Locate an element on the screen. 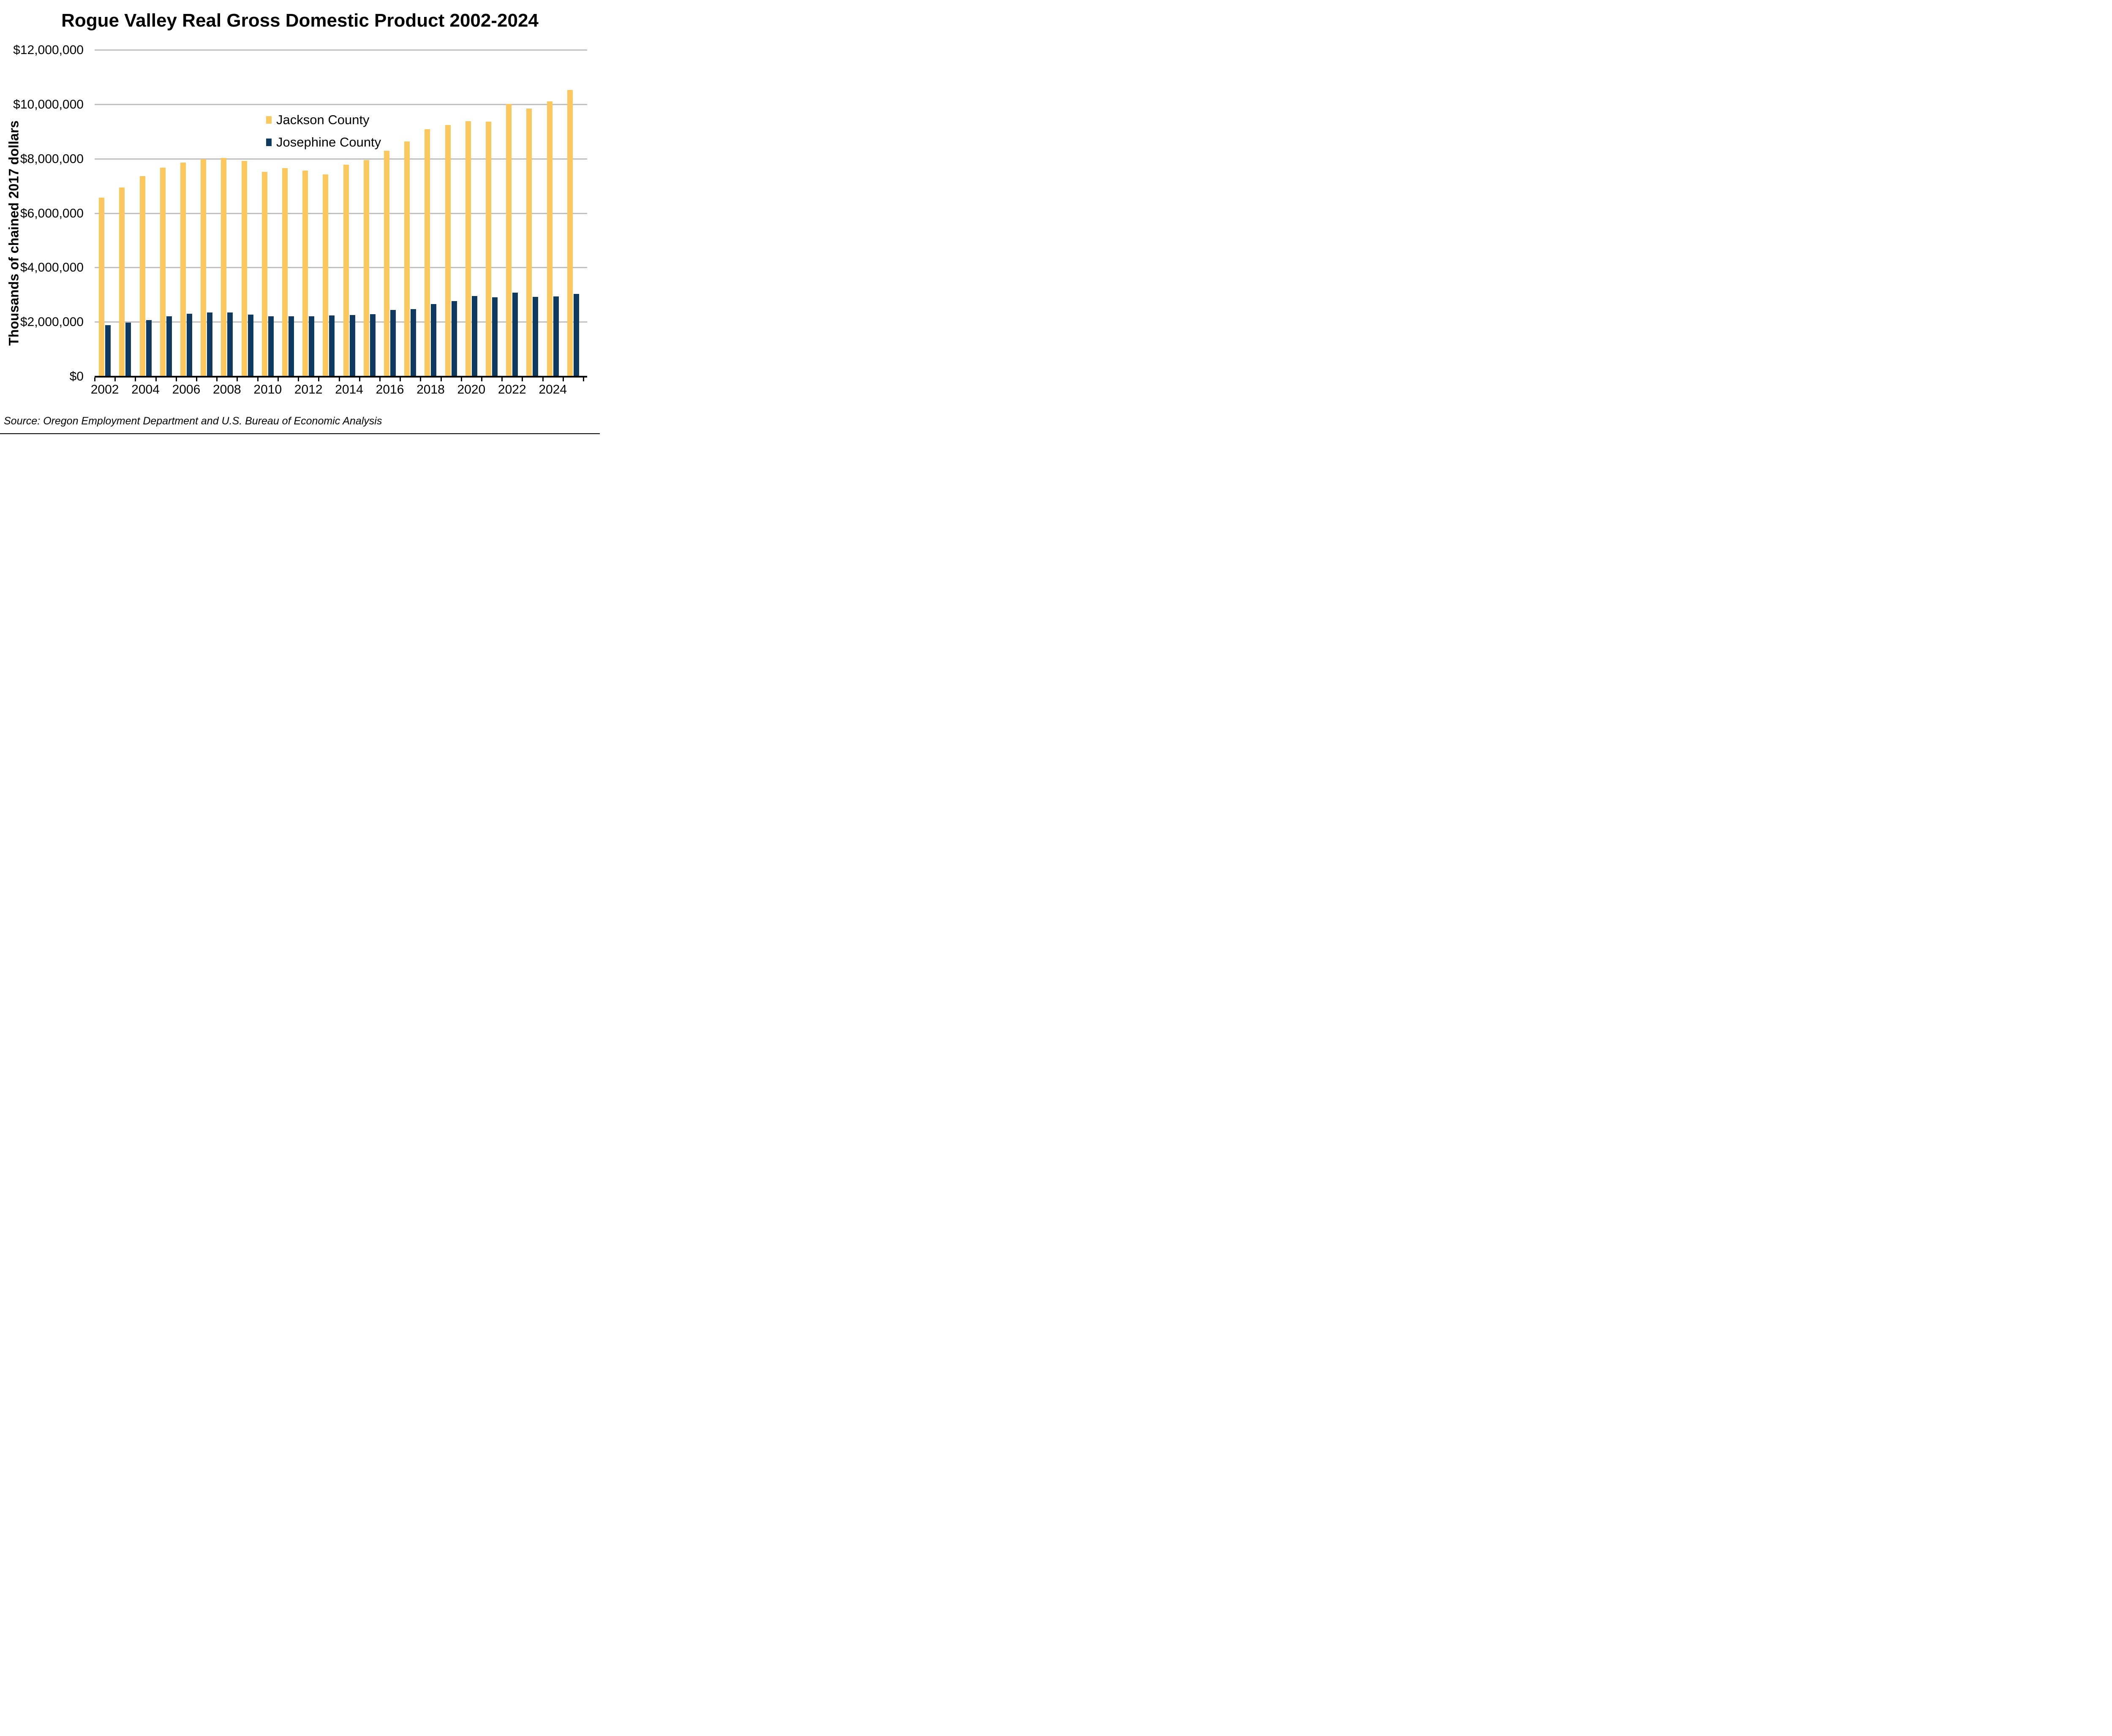 The height and width of the screenshot is (1736, 2112). bar-group-2024 is located at coordinates (553, 213).